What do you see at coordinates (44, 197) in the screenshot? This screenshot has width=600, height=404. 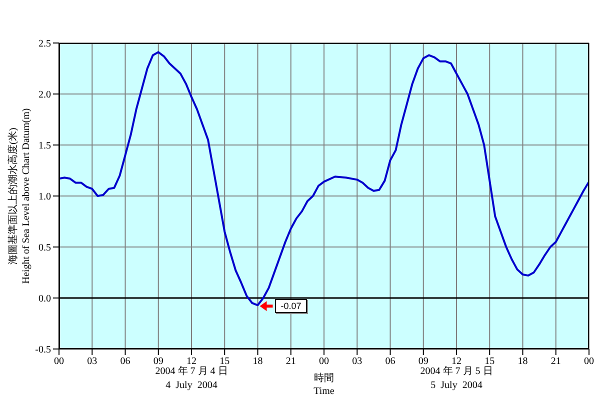 I see `y-tick-label: 1.0` at bounding box center [44, 197].